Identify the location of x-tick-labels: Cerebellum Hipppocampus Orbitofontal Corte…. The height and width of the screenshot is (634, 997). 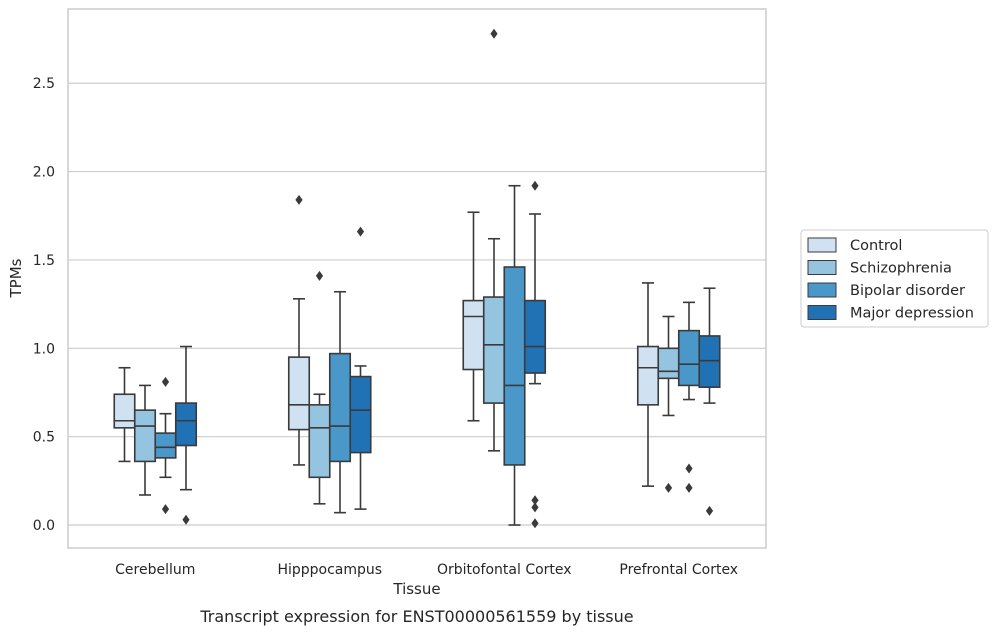
(426, 570).